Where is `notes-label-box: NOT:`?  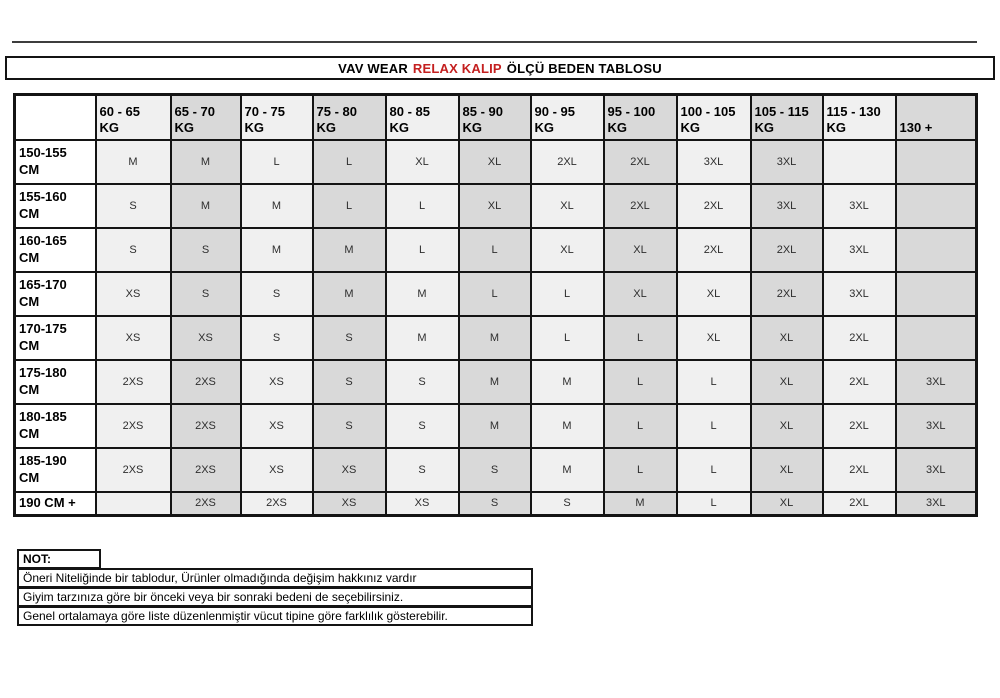 notes-label-box: NOT: is located at coordinates (59, 559).